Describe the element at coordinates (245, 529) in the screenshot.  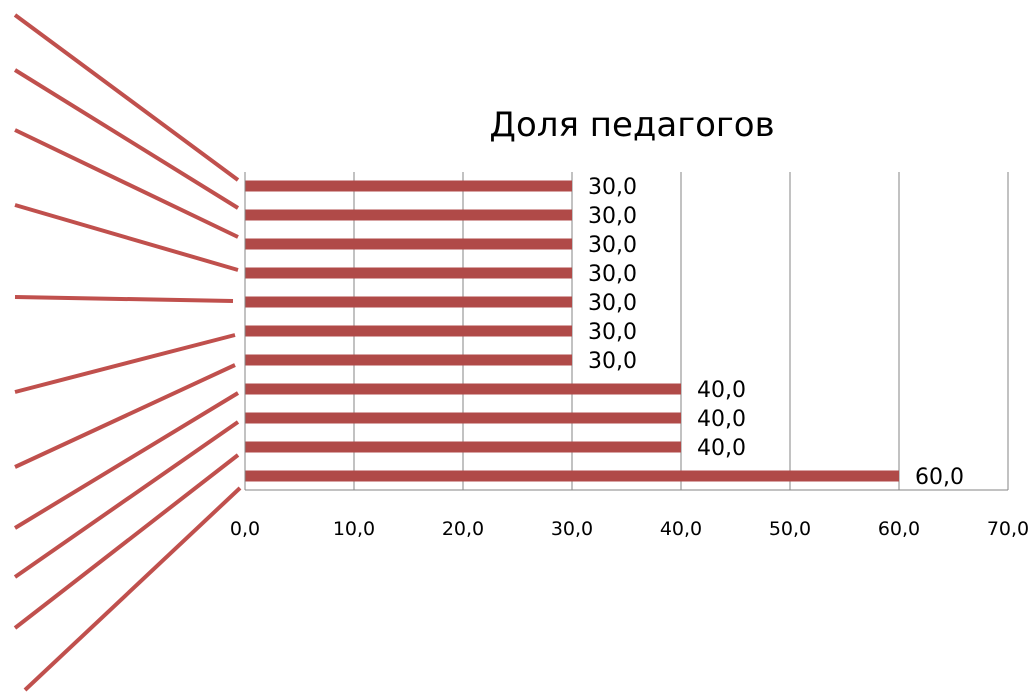
I see `x-tick-label: 0,0` at that location.